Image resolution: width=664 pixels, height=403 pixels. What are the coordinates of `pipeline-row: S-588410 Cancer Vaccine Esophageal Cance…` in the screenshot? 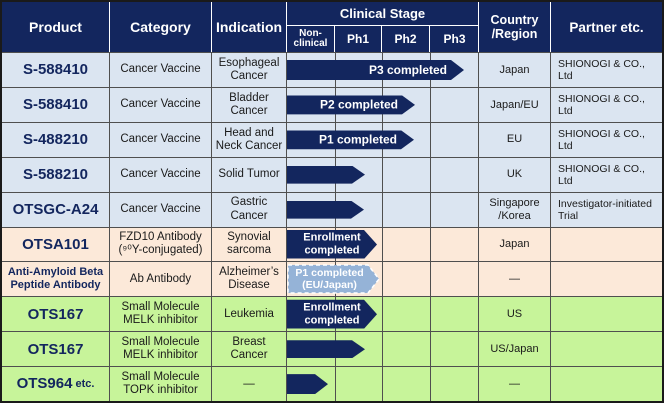 It's located at (332, 69).